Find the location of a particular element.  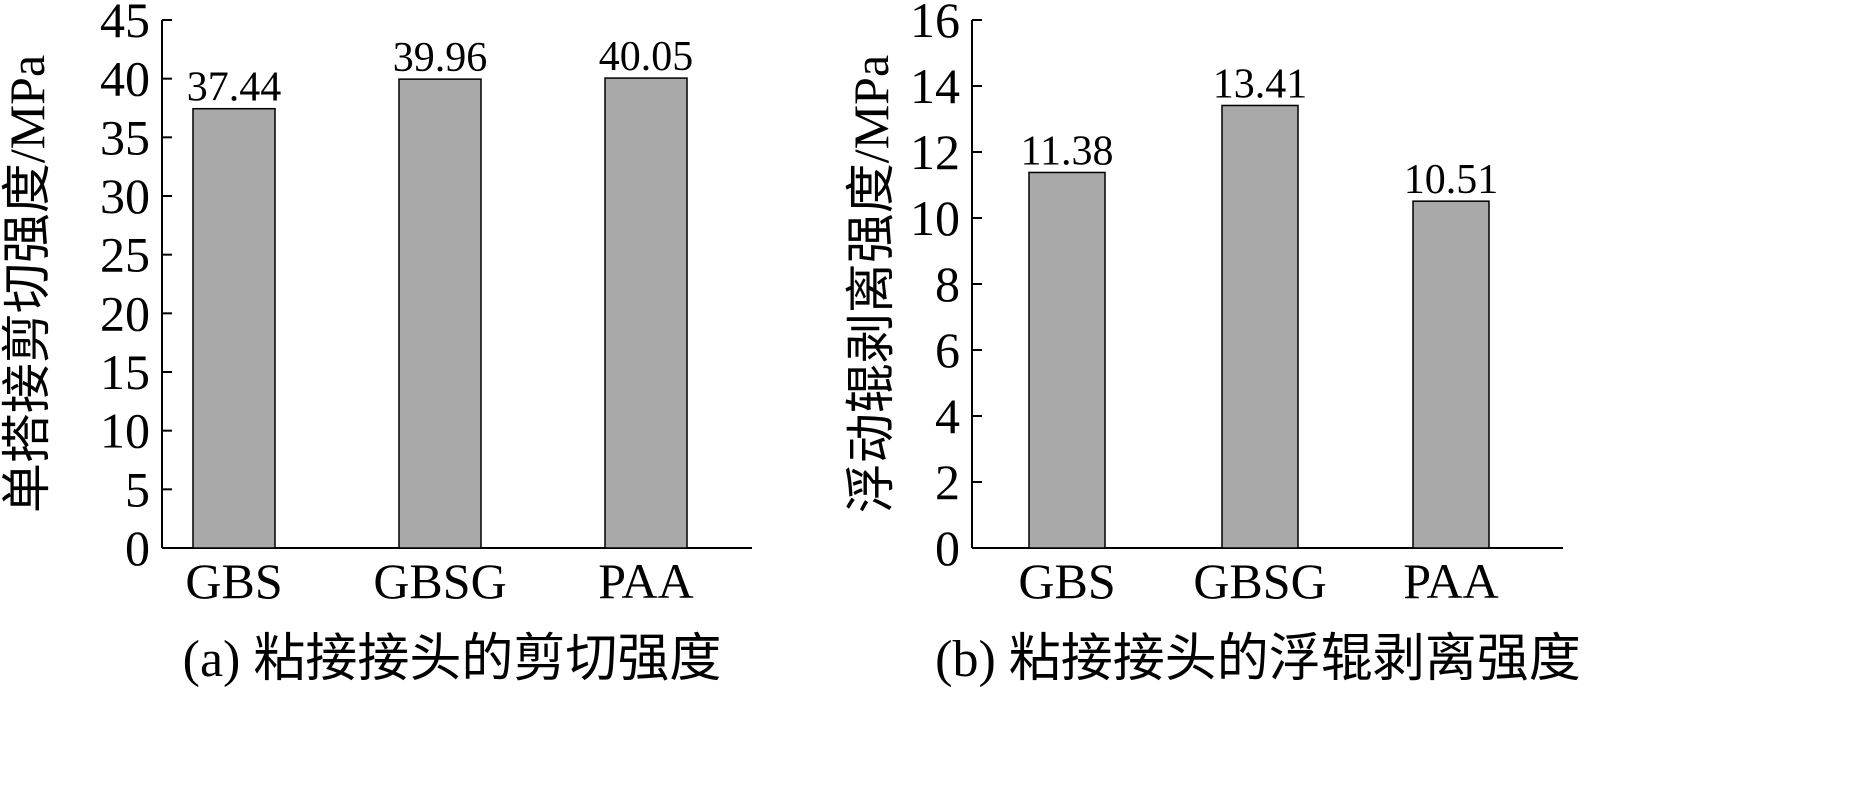

category-label-1-0: GBS is located at coordinates (1066, 581).